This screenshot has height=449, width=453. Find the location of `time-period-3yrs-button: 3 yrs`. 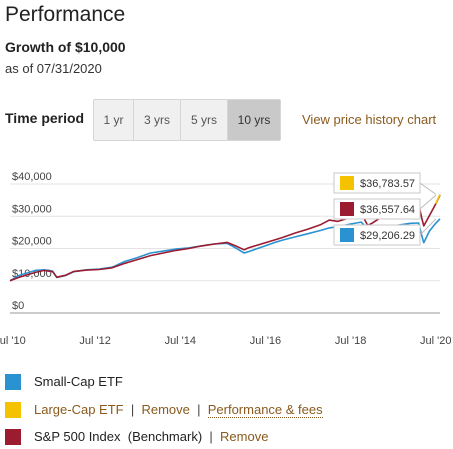

time-period-3yrs-button: 3 yrs is located at coordinates (157, 120).